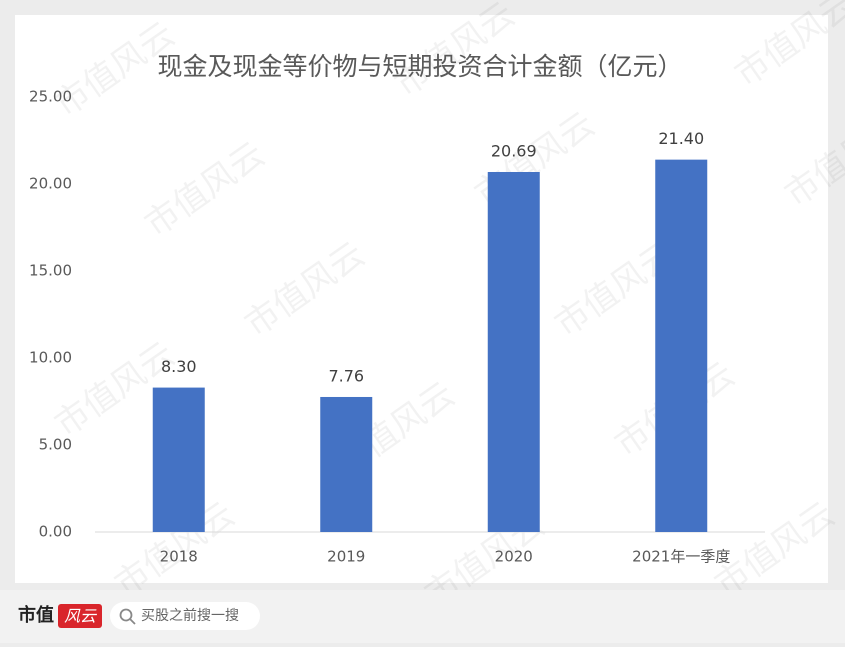 This screenshot has height=647, width=845. Describe the element at coordinates (36, 615) in the screenshot. I see `brand: 市值` at that location.